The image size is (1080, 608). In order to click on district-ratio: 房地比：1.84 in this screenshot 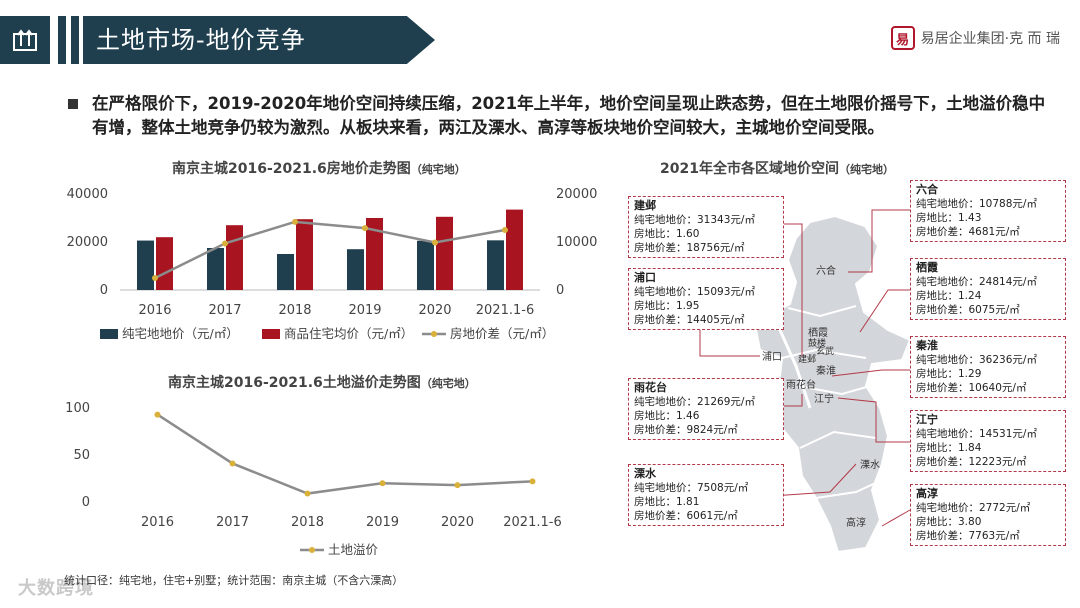, I will do `click(949, 448)`.